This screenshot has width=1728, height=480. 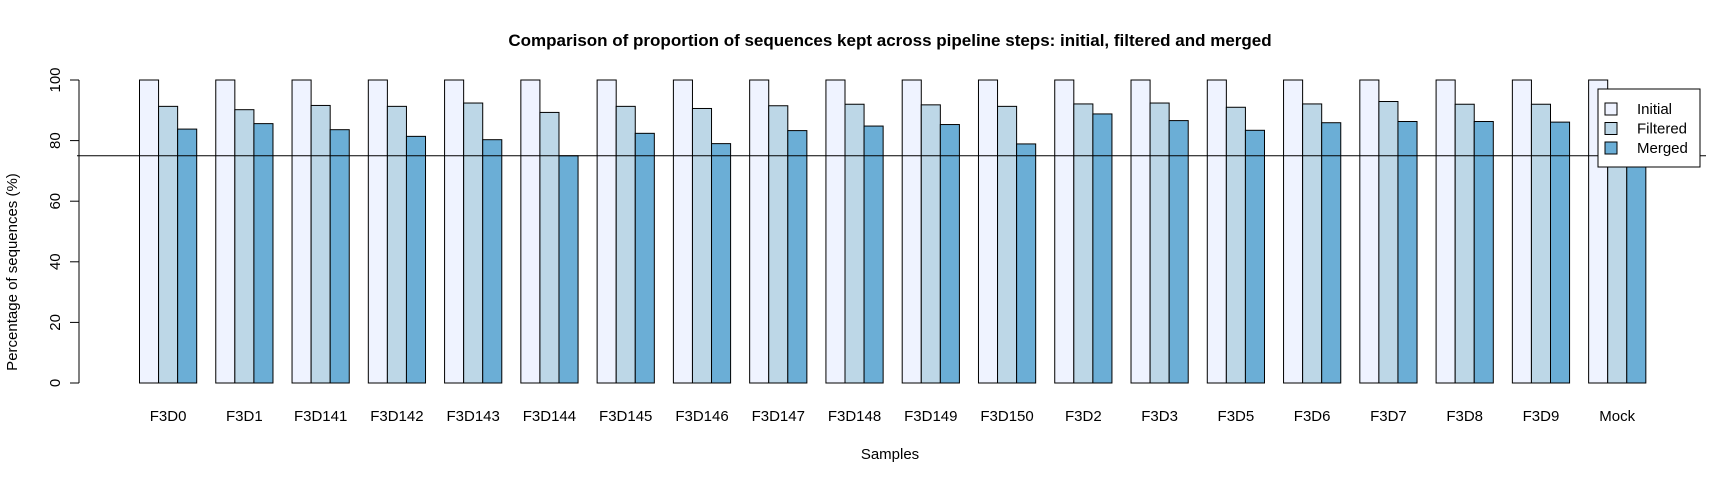 What do you see at coordinates (890, 454) in the screenshot?
I see `x-axis-title: Samples` at bounding box center [890, 454].